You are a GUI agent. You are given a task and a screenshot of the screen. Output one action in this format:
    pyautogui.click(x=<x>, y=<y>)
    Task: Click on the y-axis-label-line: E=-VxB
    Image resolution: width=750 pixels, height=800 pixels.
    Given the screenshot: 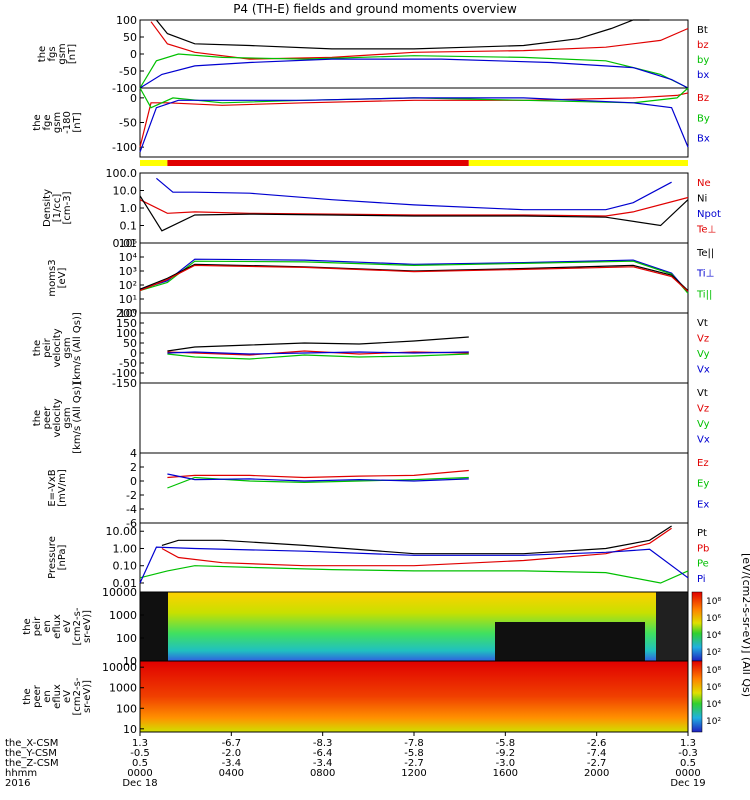 What is the action you would take?
    pyautogui.click(x=52, y=487)
    